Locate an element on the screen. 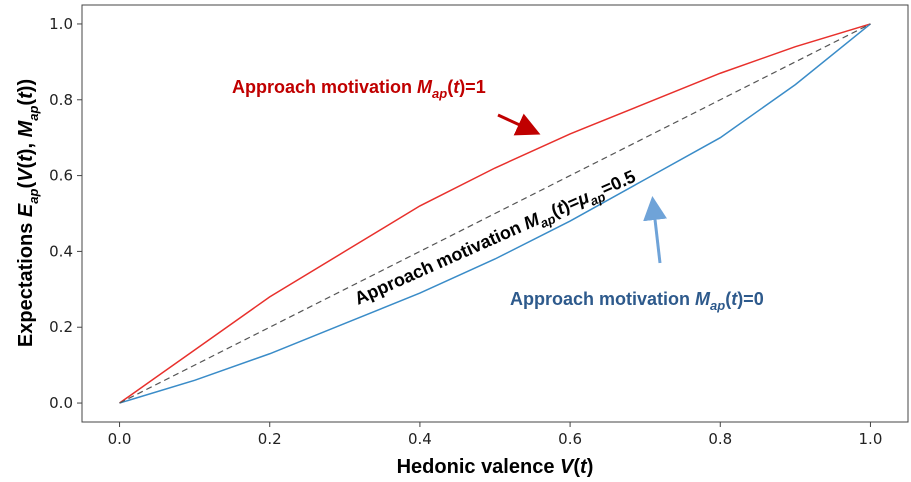  annotation-part: )= is located at coordinates (570, 203).